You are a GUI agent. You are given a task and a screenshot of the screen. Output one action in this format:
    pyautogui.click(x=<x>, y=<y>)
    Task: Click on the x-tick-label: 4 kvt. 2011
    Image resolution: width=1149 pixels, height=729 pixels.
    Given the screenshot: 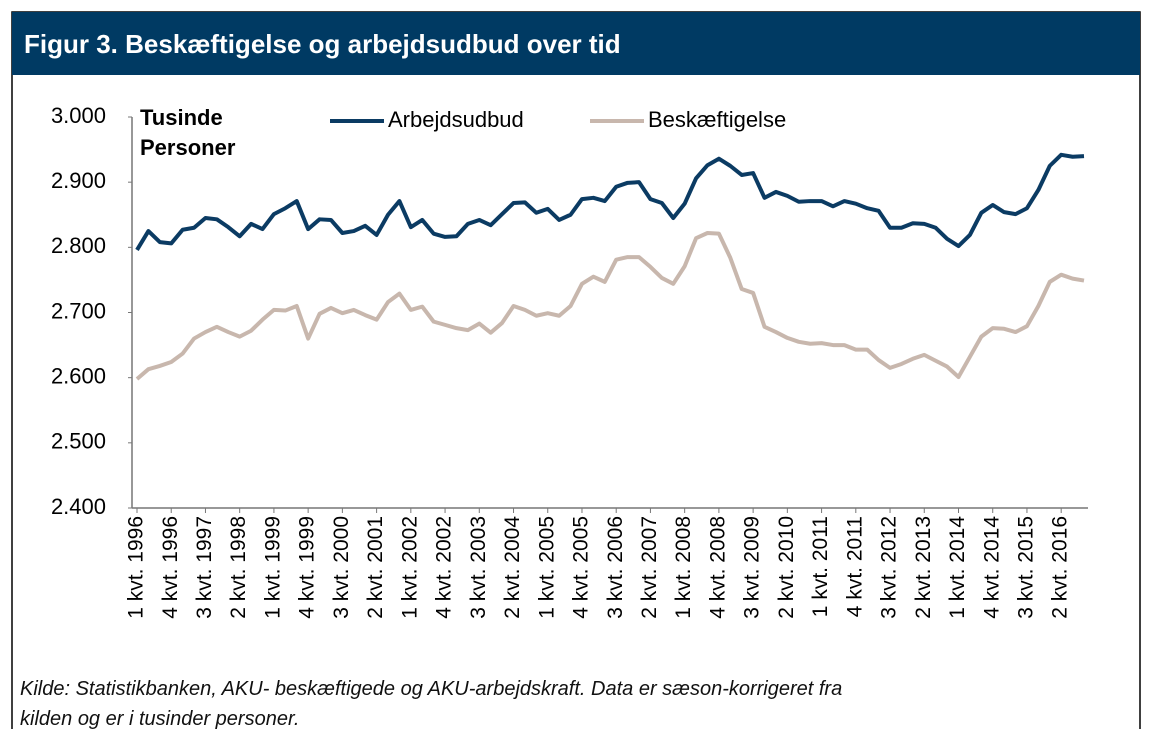 What is the action you would take?
    pyautogui.click(x=854, y=566)
    